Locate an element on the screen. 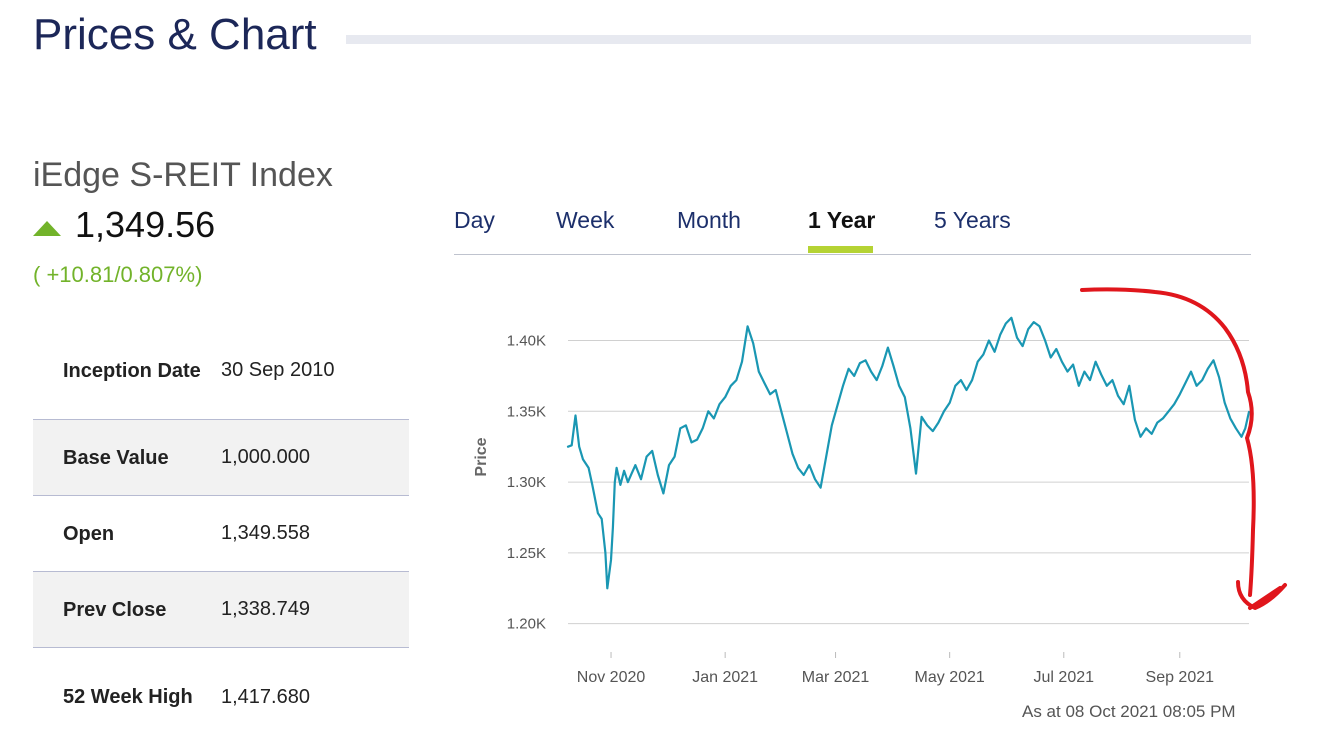 The image size is (1335, 746). active-tab-indicator is located at coordinates (840, 249).